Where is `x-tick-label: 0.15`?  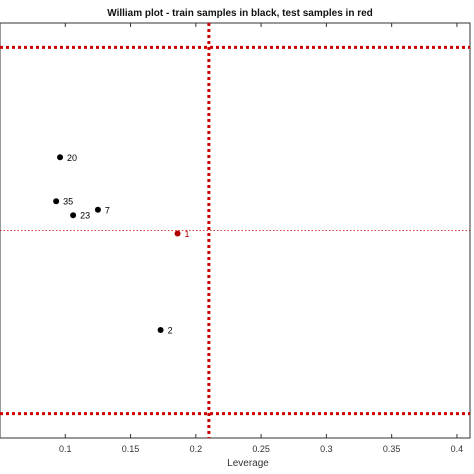
x-tick-label: 0.15 is located at coordinates (131, 449).